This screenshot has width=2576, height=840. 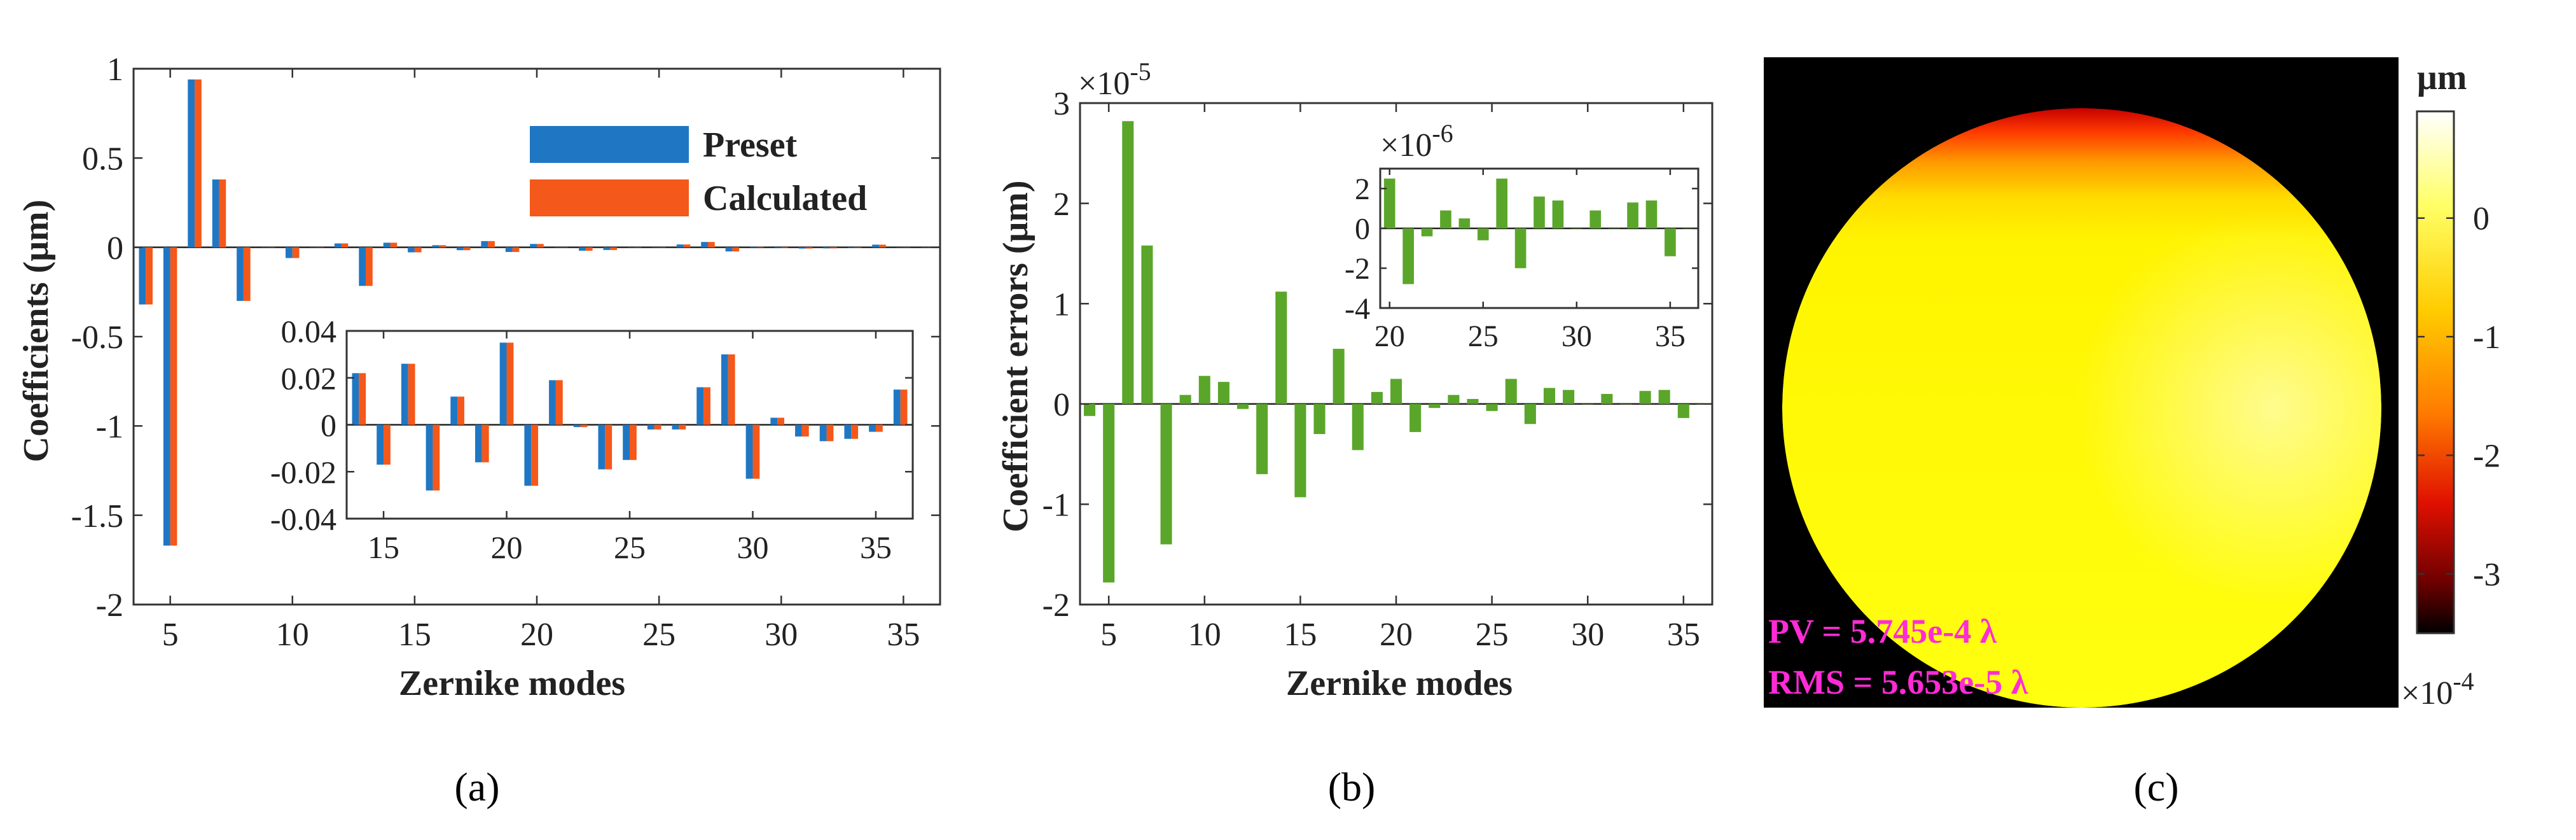 I want to click on a-ytick-label: -2, so click(x=109, y=605).